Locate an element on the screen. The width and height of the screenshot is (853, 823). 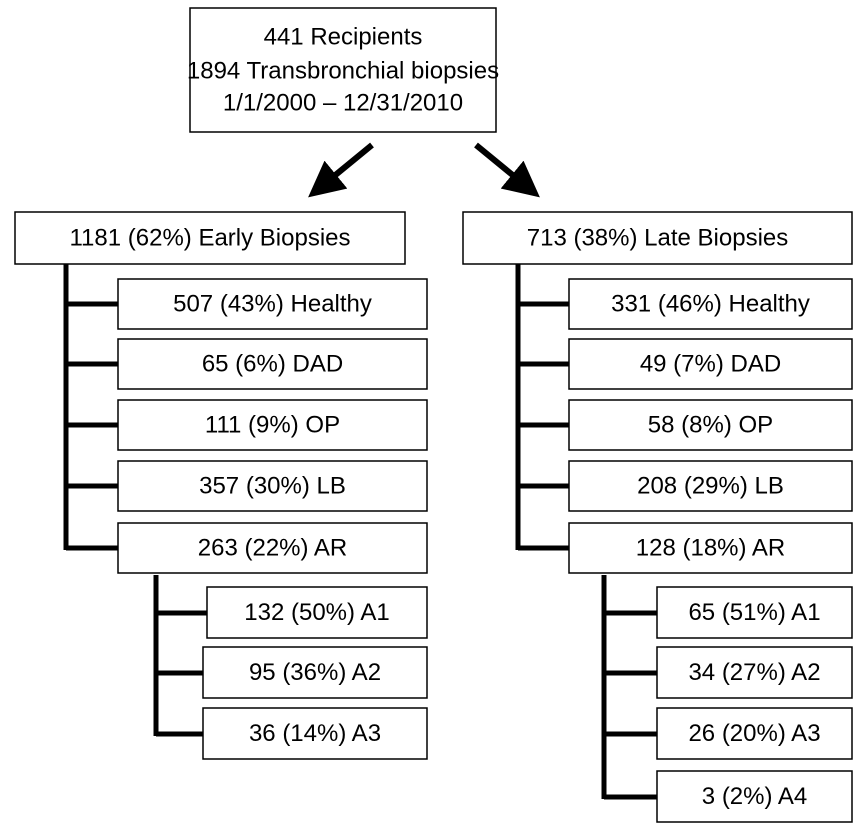
category-label: 128 (18%) AR is located at coordinates (710, 547).